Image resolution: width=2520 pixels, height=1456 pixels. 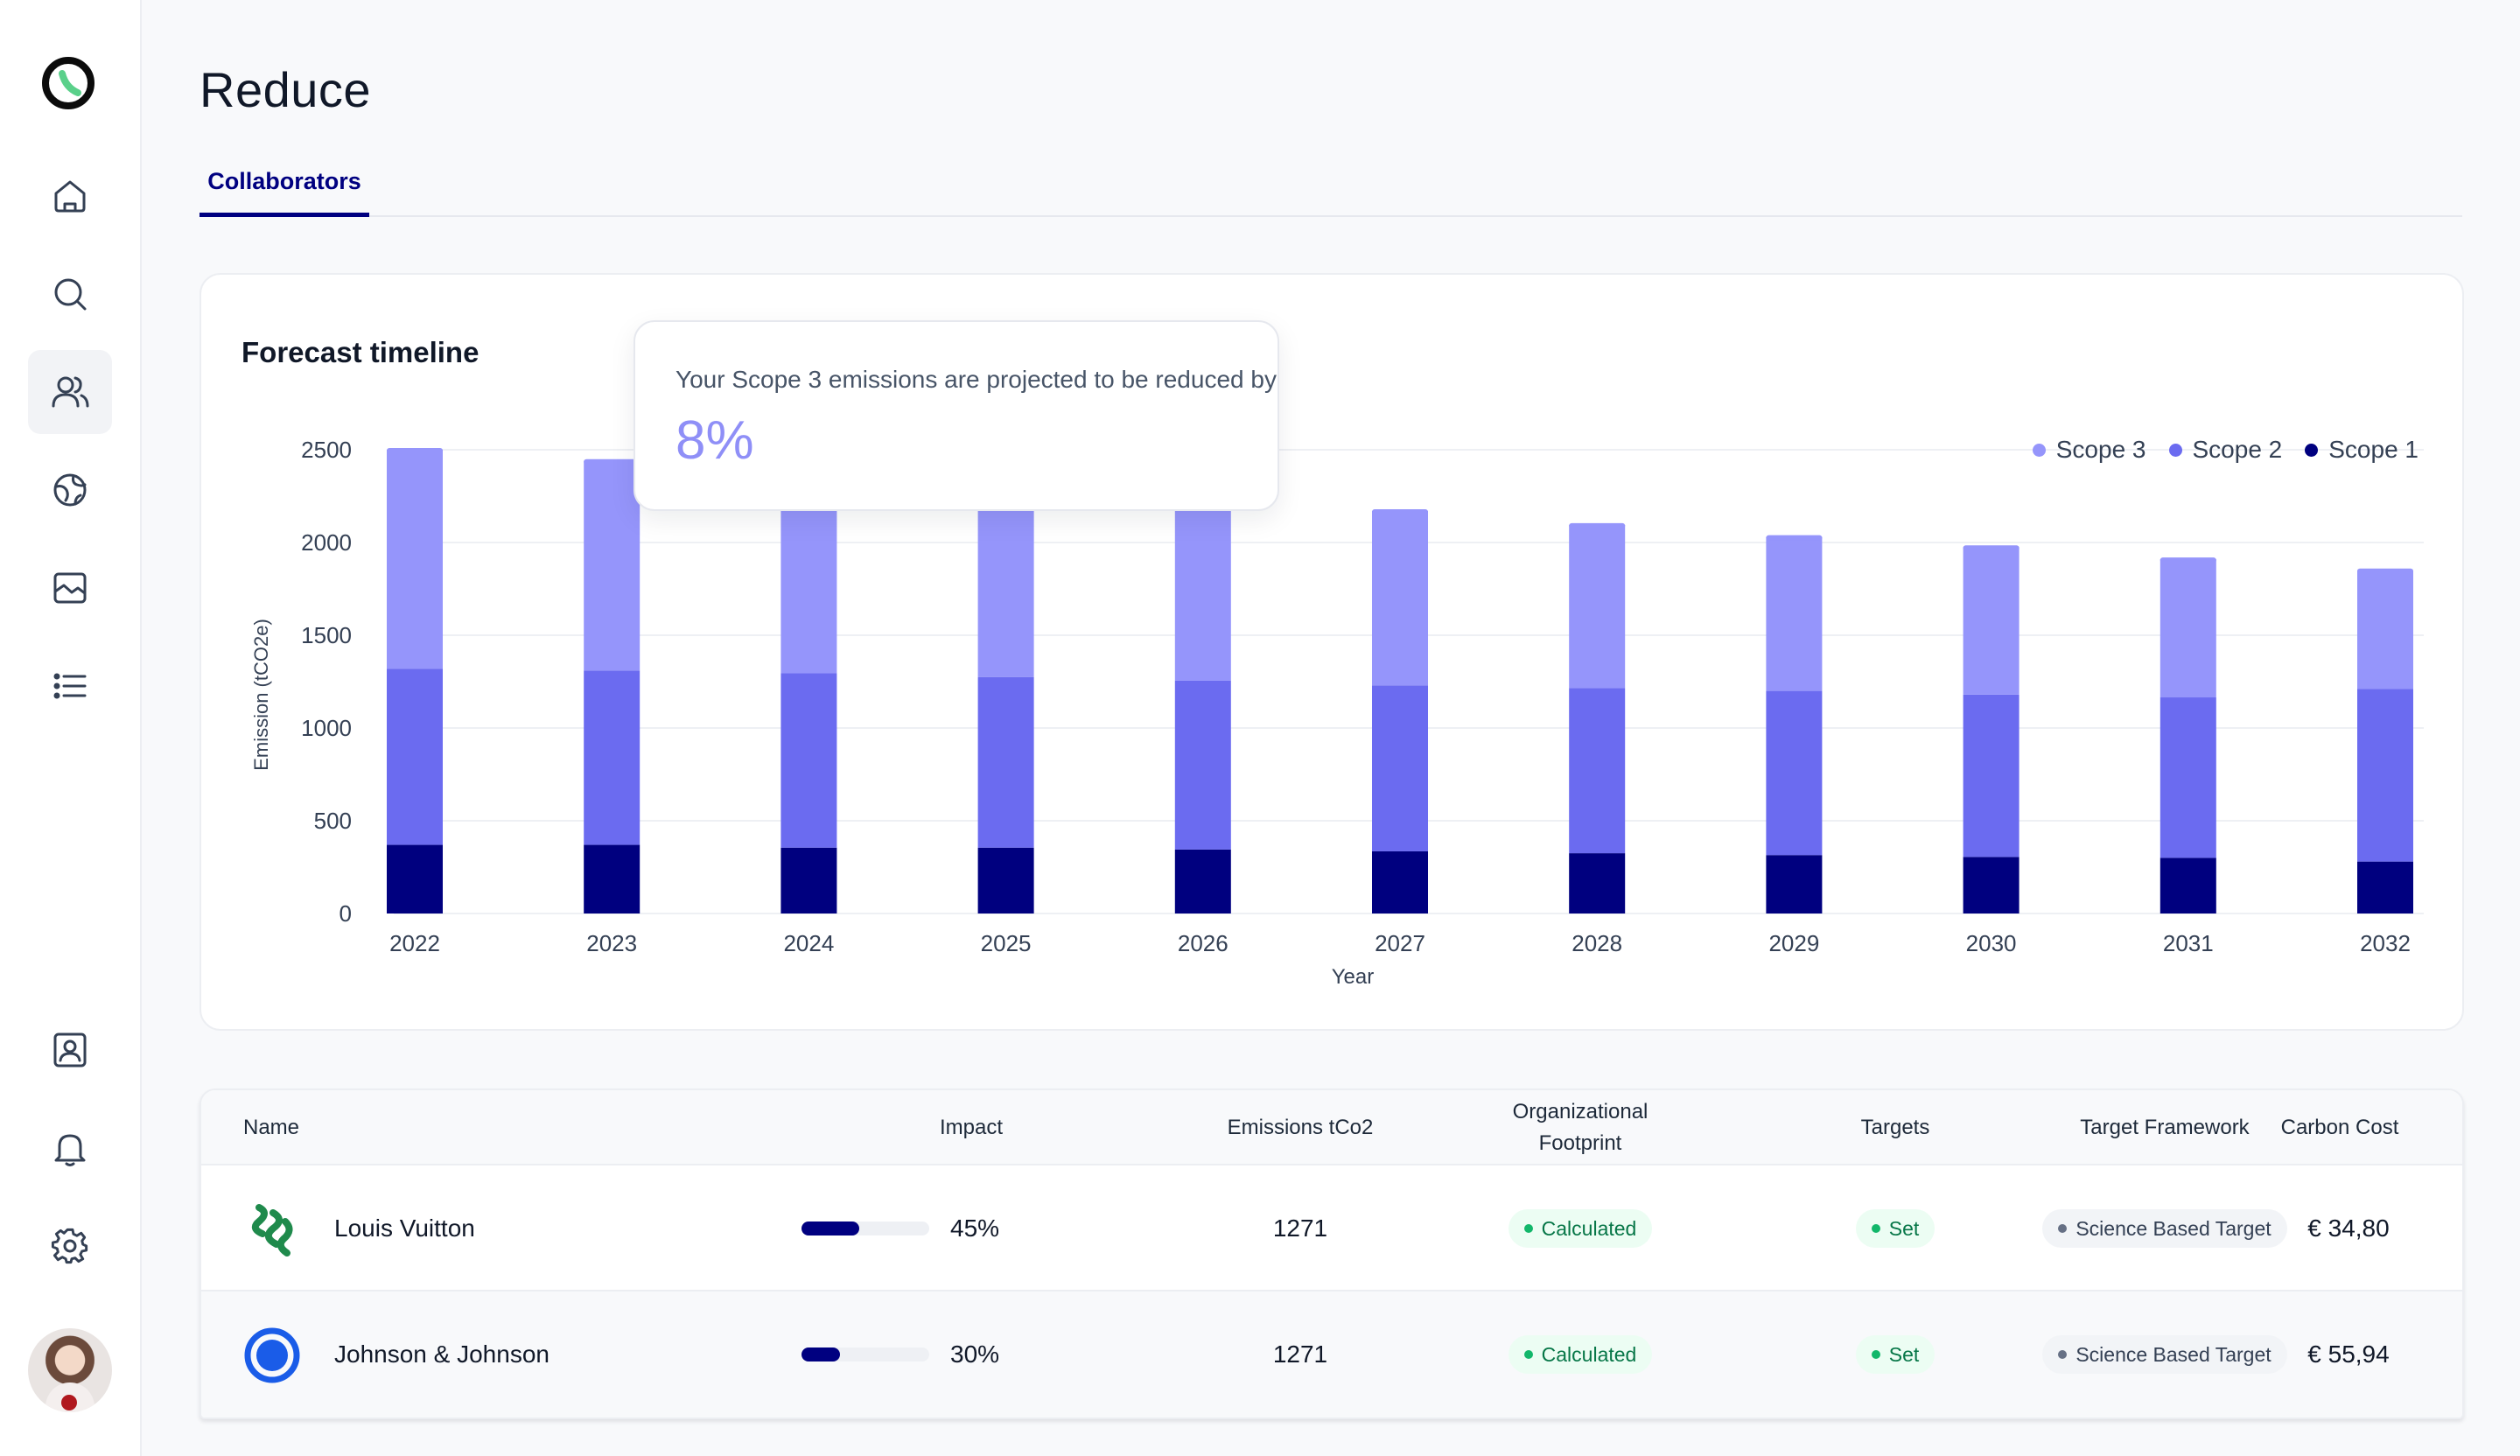 I want to click on x-tick-label: 2030, so click(x=1991, y=943).